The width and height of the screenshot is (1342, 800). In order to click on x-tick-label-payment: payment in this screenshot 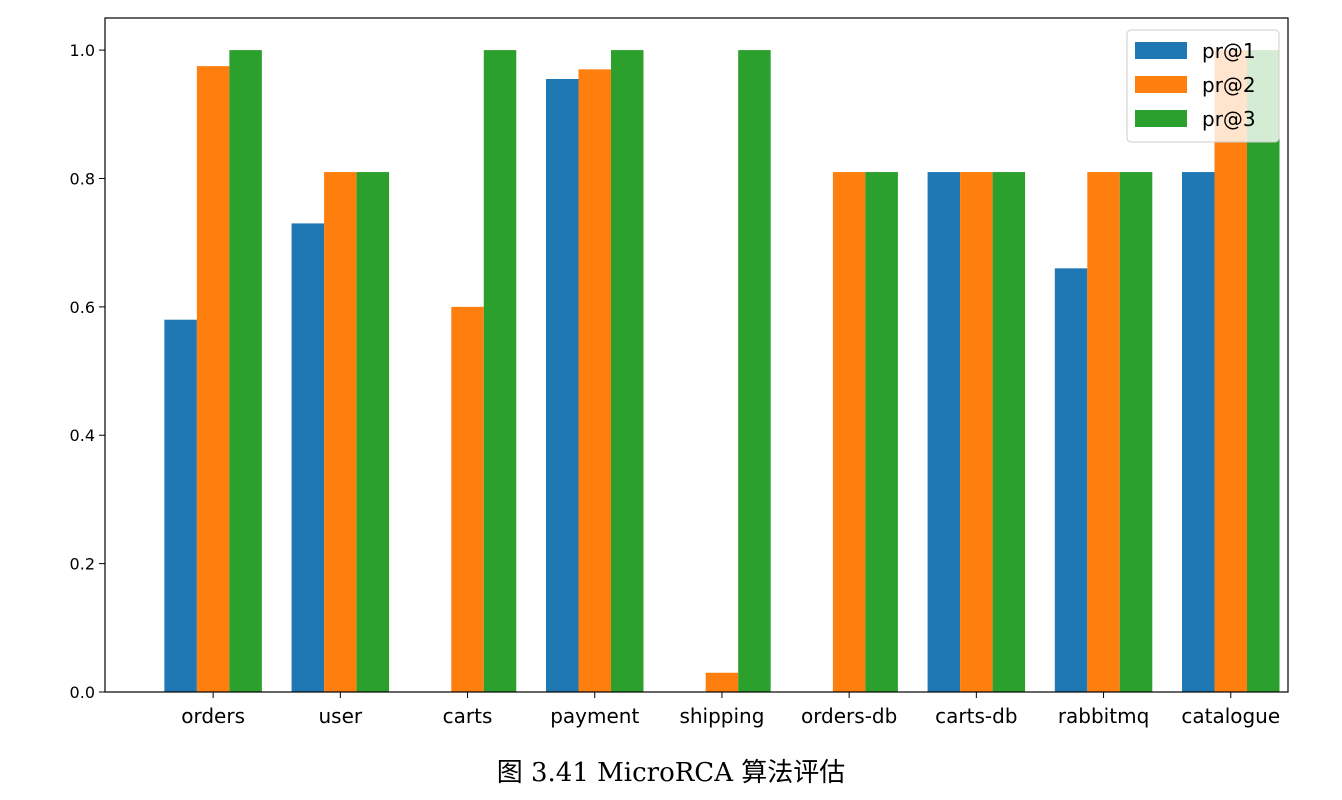, I will do `click(594, 716)`.